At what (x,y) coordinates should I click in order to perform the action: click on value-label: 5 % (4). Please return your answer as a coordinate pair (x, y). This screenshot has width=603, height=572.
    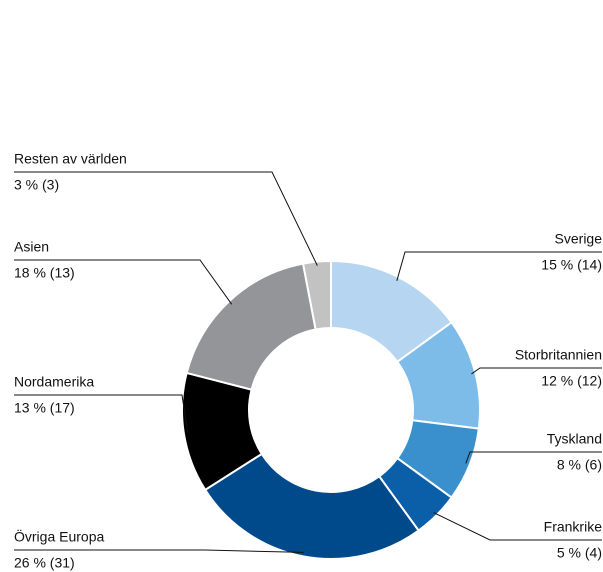
    Looking at the image, I should click on (579, 553).